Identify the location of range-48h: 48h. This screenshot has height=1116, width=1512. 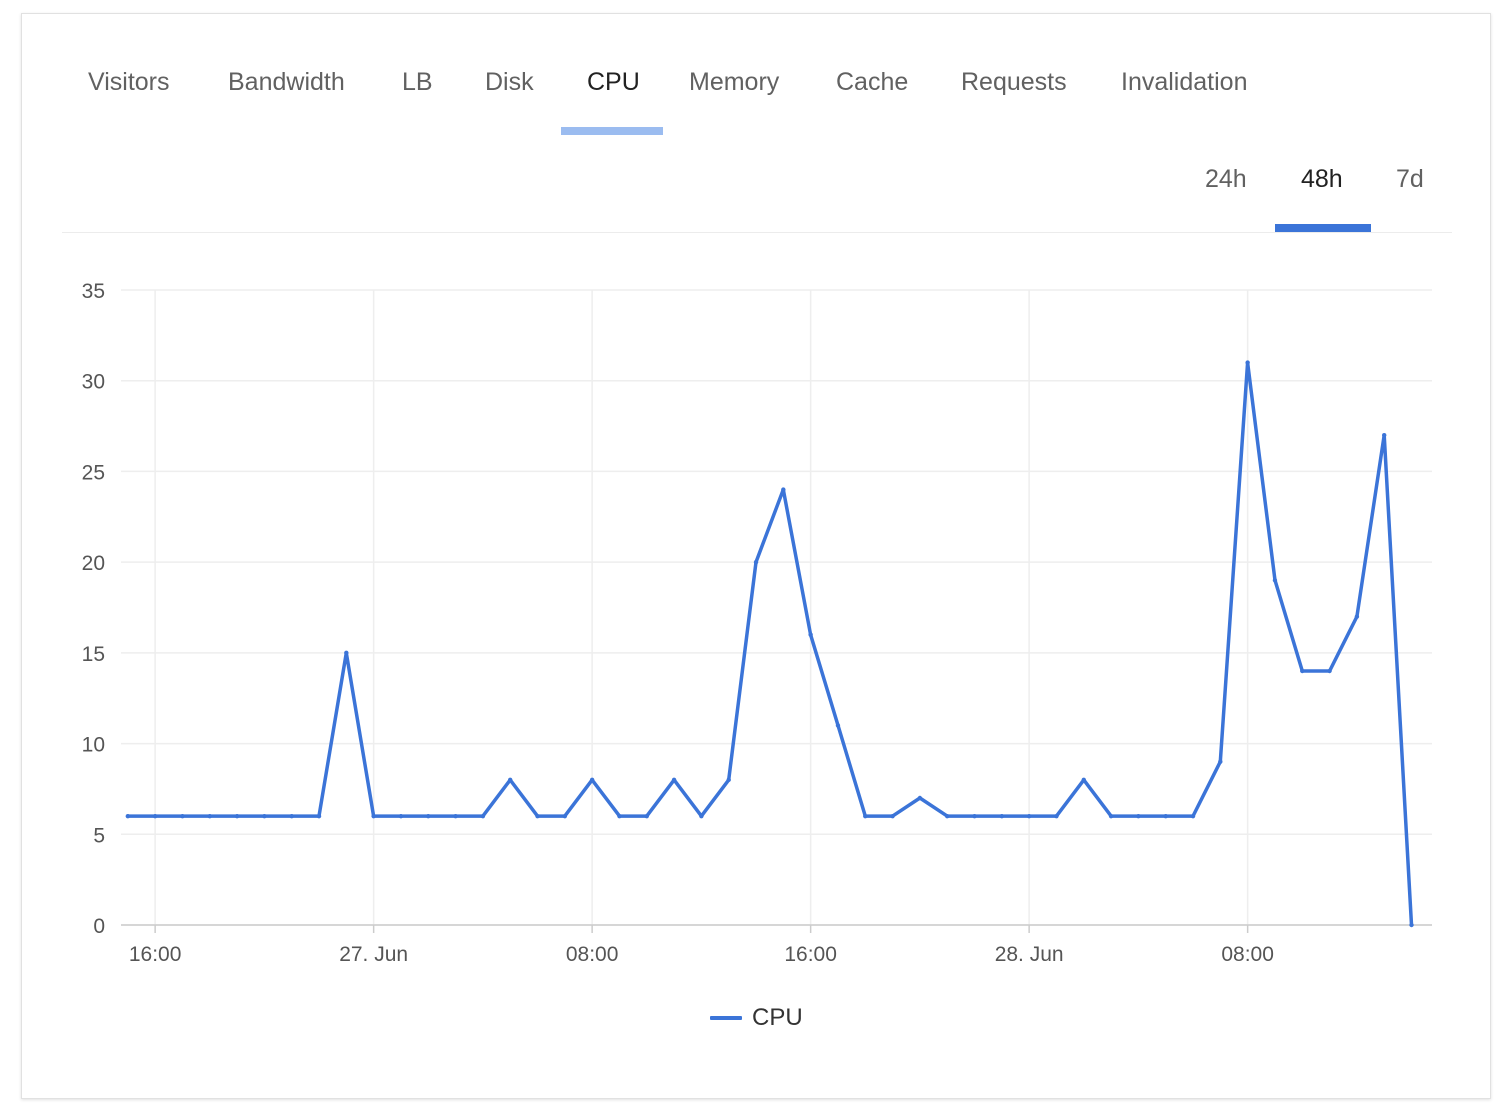
(1322, 179).